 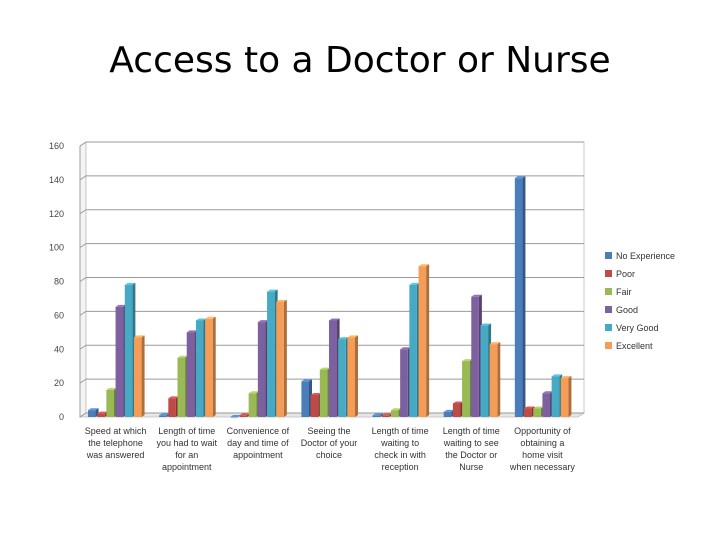 I want to click on x-category-label: day and time of, so click(x=258, y=443).